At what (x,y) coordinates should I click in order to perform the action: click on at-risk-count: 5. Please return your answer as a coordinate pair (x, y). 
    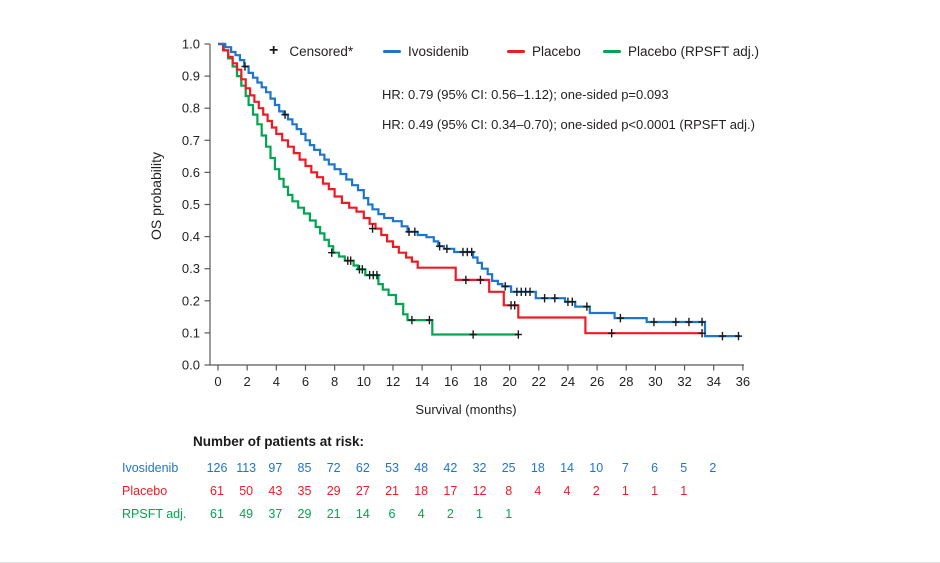
    Looking at the image, I should click on (684, 467).